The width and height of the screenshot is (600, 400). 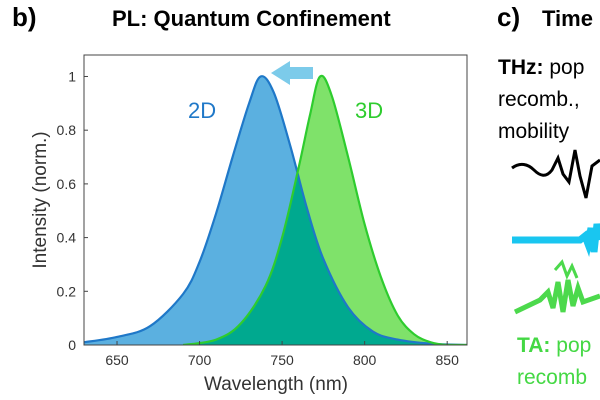 I want to click on x-tick-label: 650, so click(x=117, y=360).